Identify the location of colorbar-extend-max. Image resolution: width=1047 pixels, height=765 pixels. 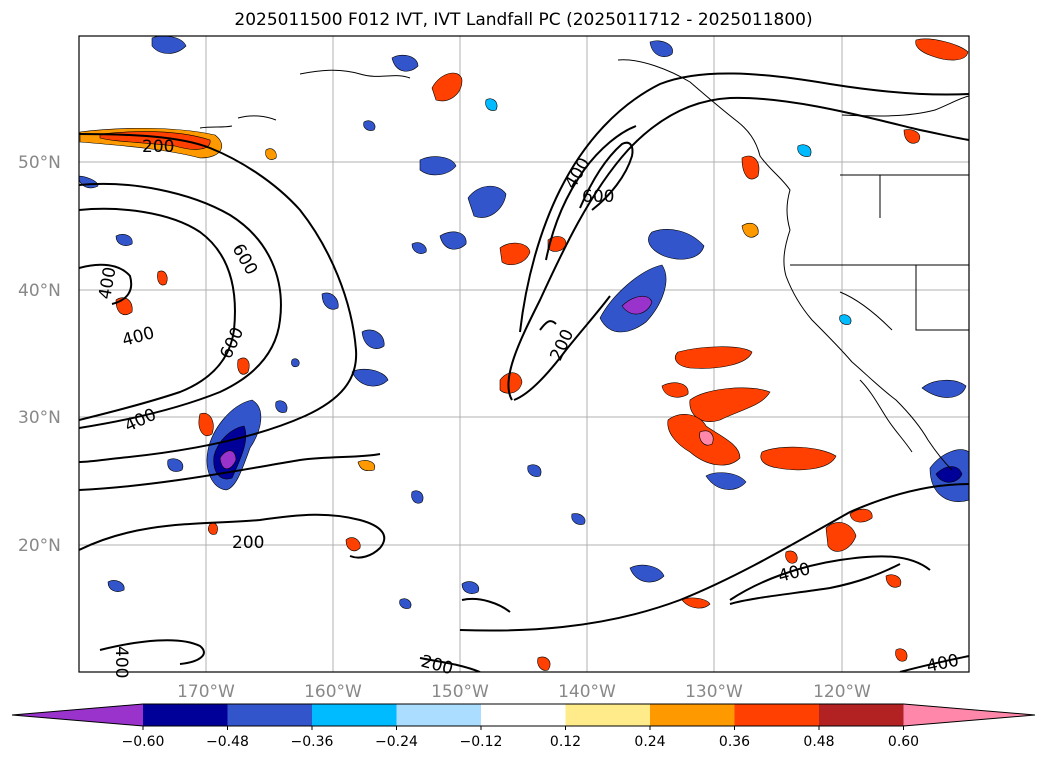
(969, 715).